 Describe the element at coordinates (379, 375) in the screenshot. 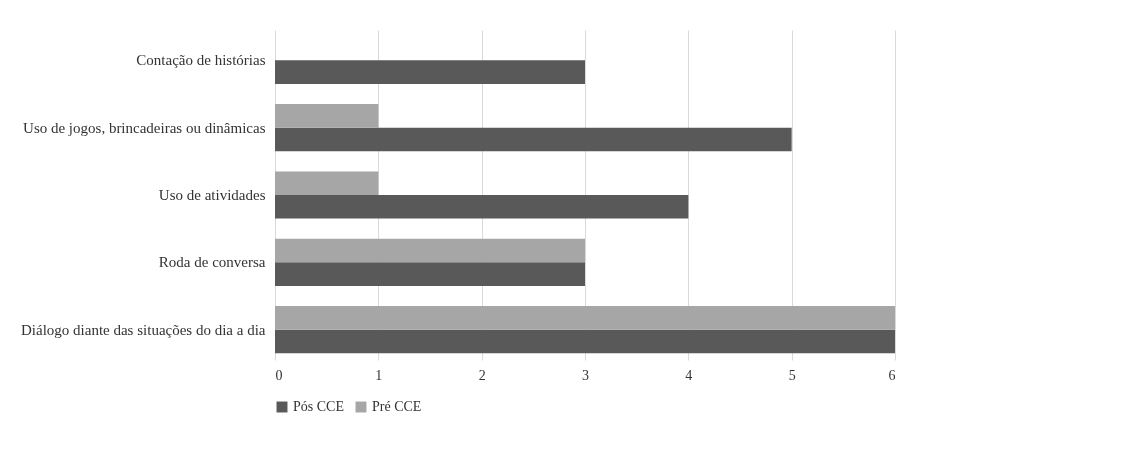

I see `x-tick-label: 1` at that location.